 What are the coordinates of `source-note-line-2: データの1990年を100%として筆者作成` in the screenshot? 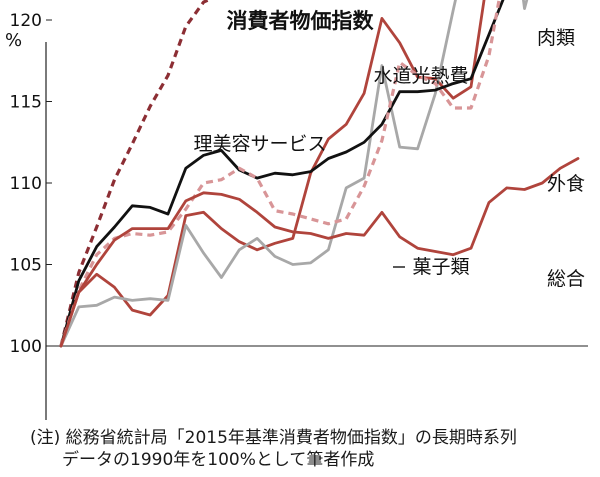 It's located at (218, 460).